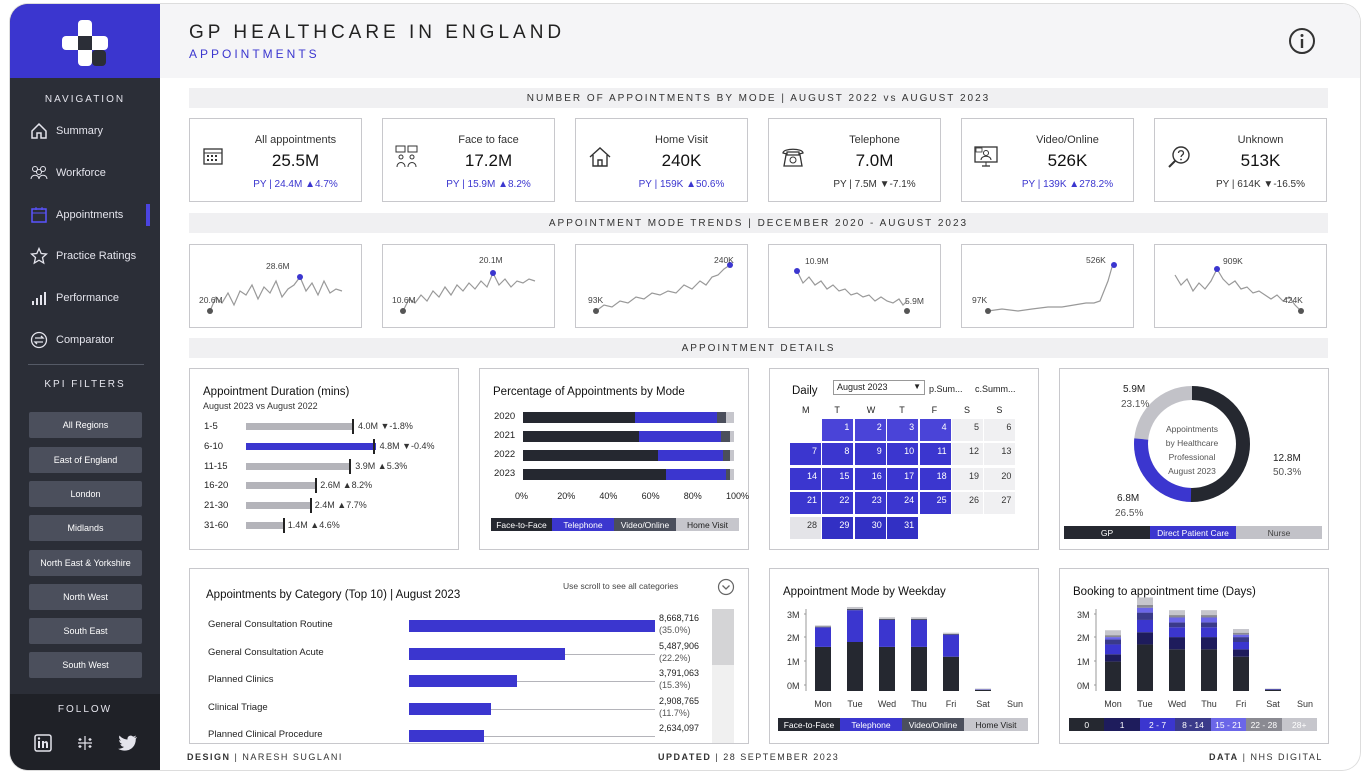  What do you see at coordinates (870, 478) in the screenshot?
I see `calendar-day-cell: 16` at bounding box center [870, 478].